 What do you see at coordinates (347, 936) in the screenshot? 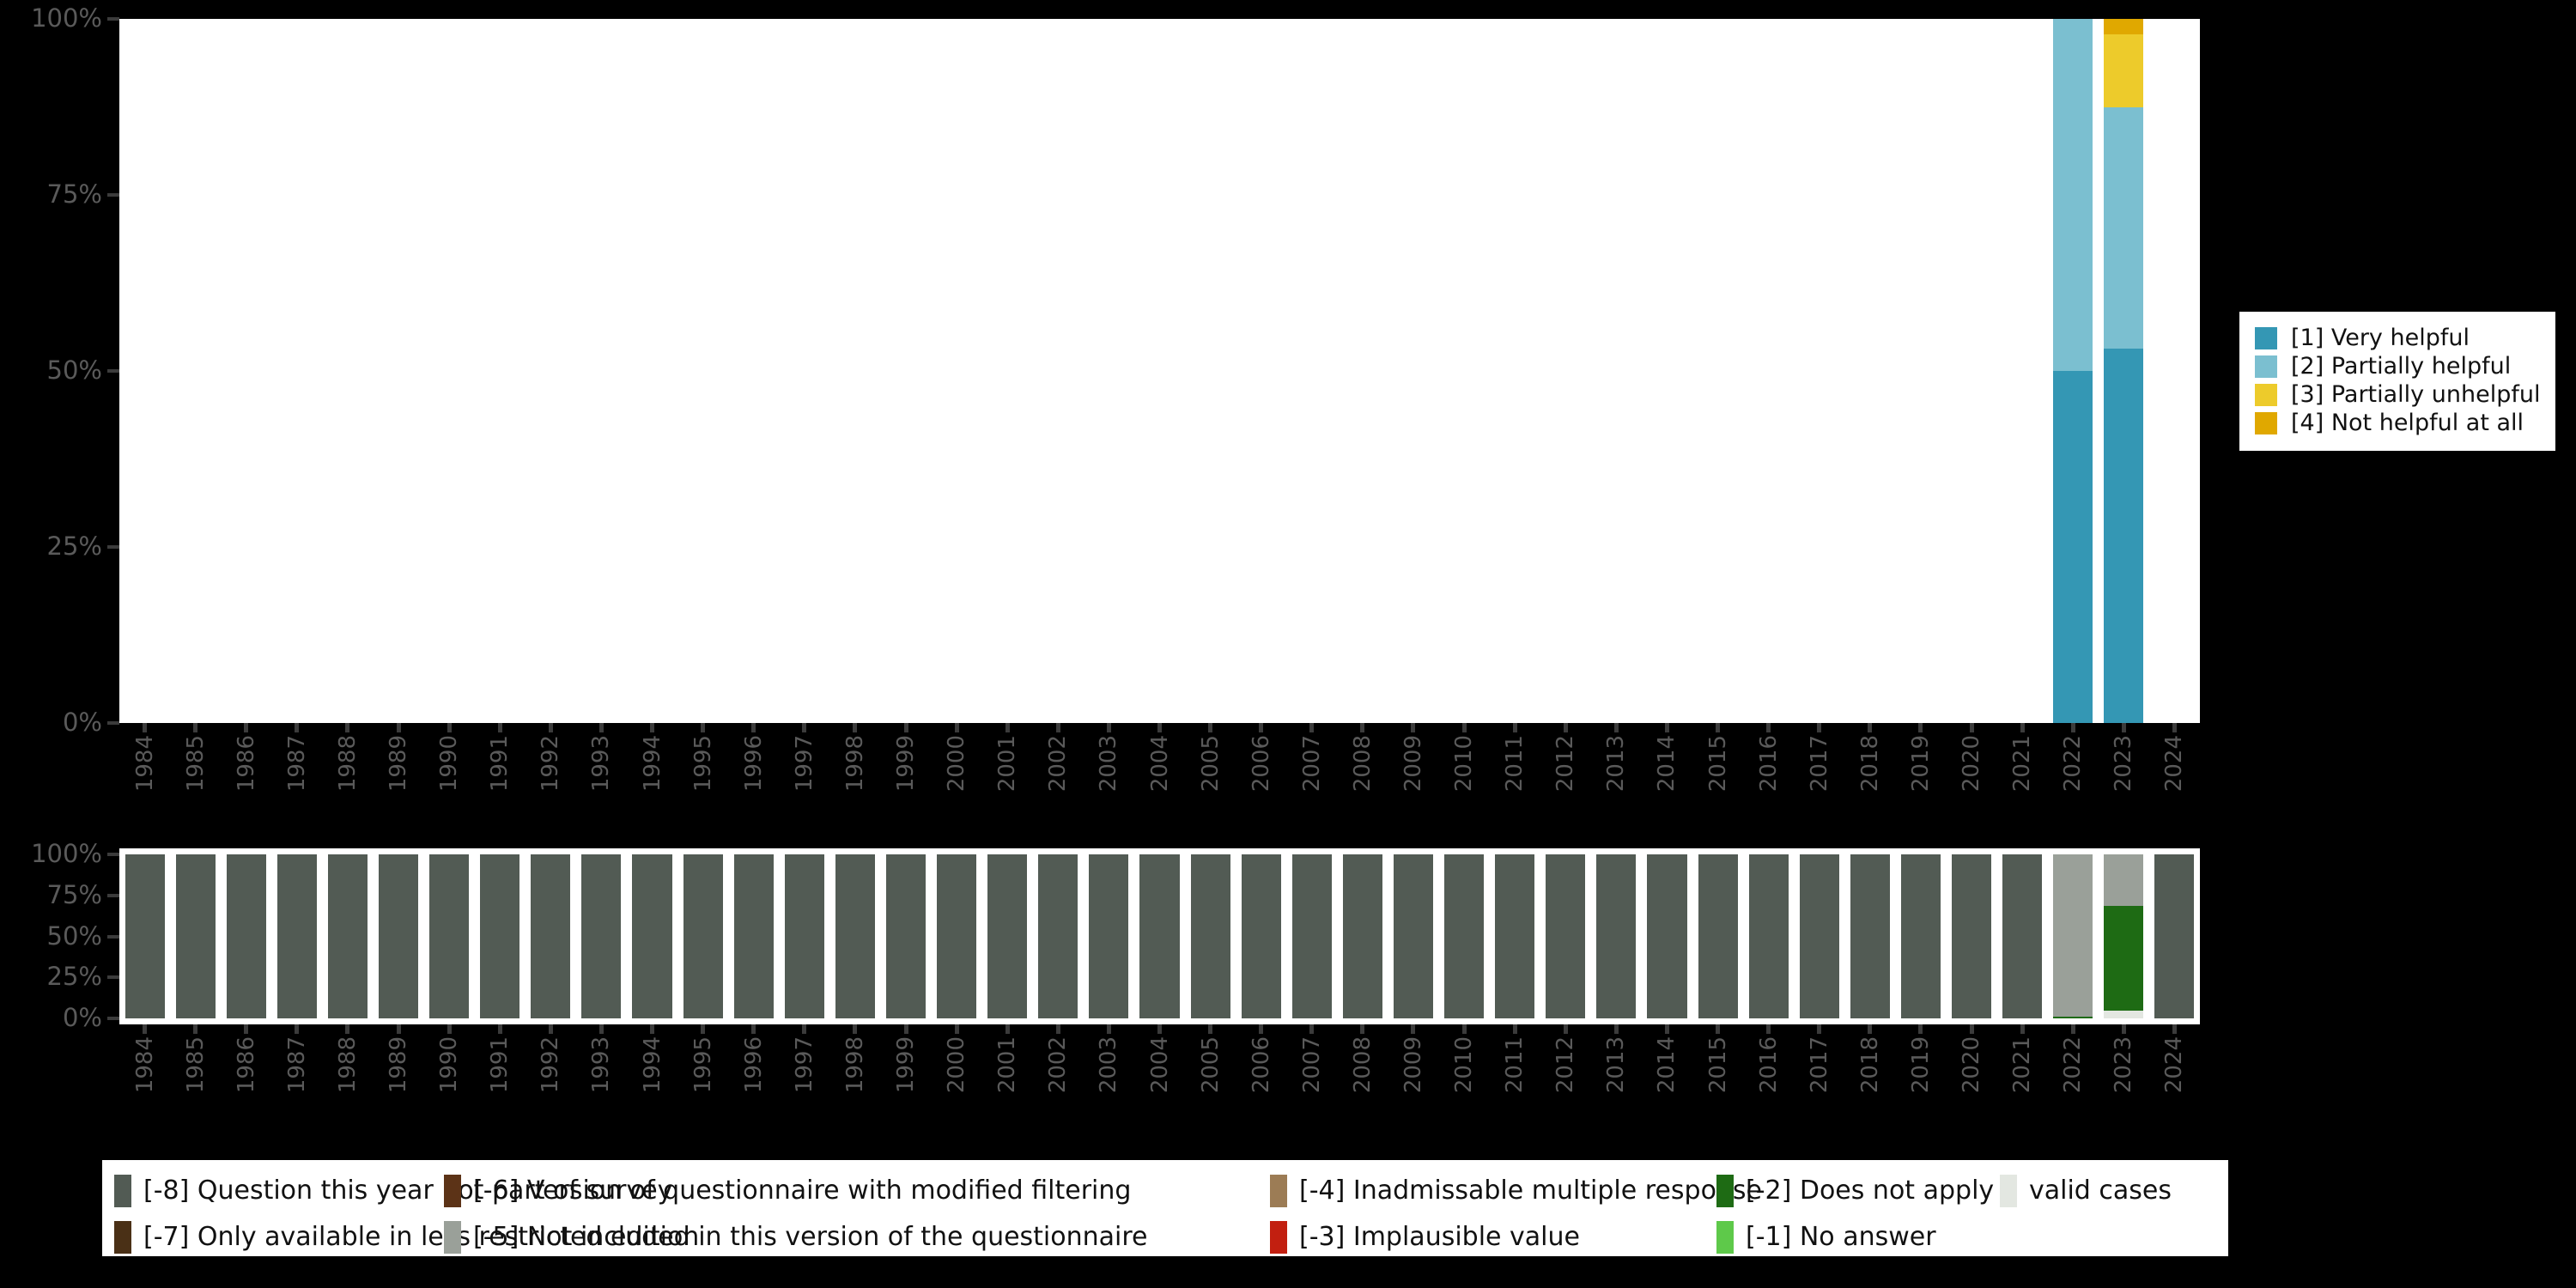
I see `missing-bar-1988` at bounding box center [347, 936].